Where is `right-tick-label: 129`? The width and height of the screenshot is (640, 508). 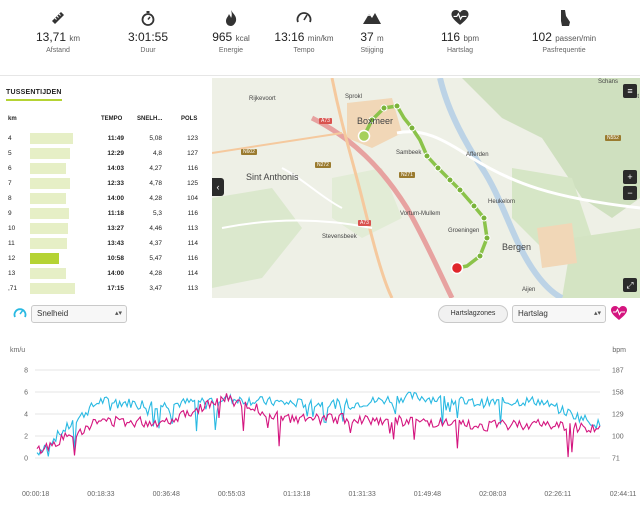 right-tick-label: 129 is located at coordinates (618, 415).